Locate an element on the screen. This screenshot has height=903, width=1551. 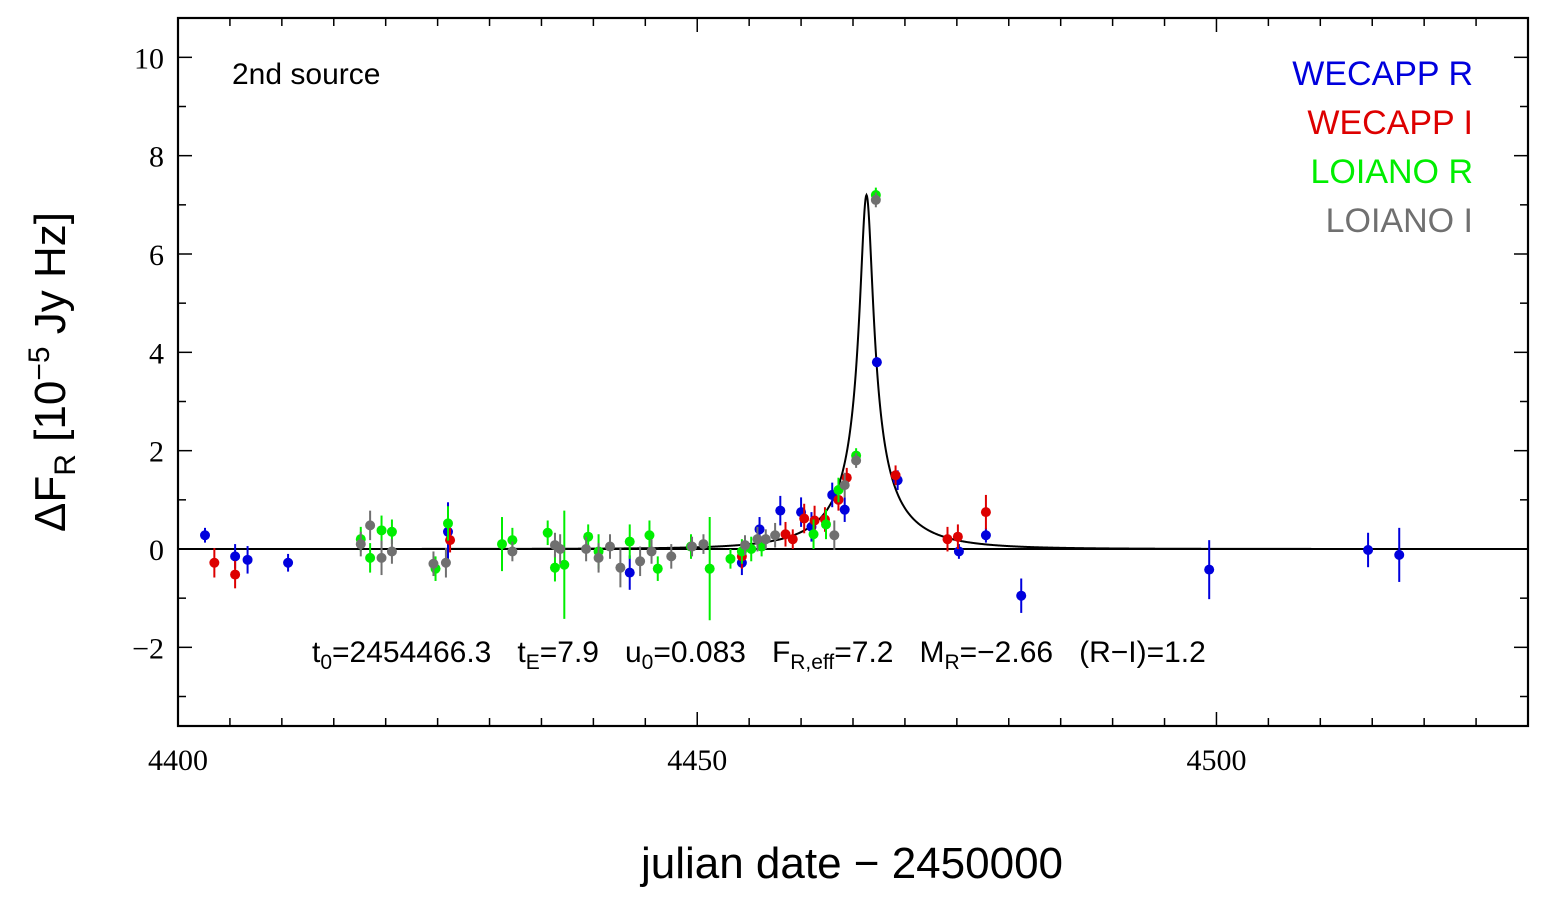
fit-param: (R−I)=1.2 is located at coordinates (1142, 652).